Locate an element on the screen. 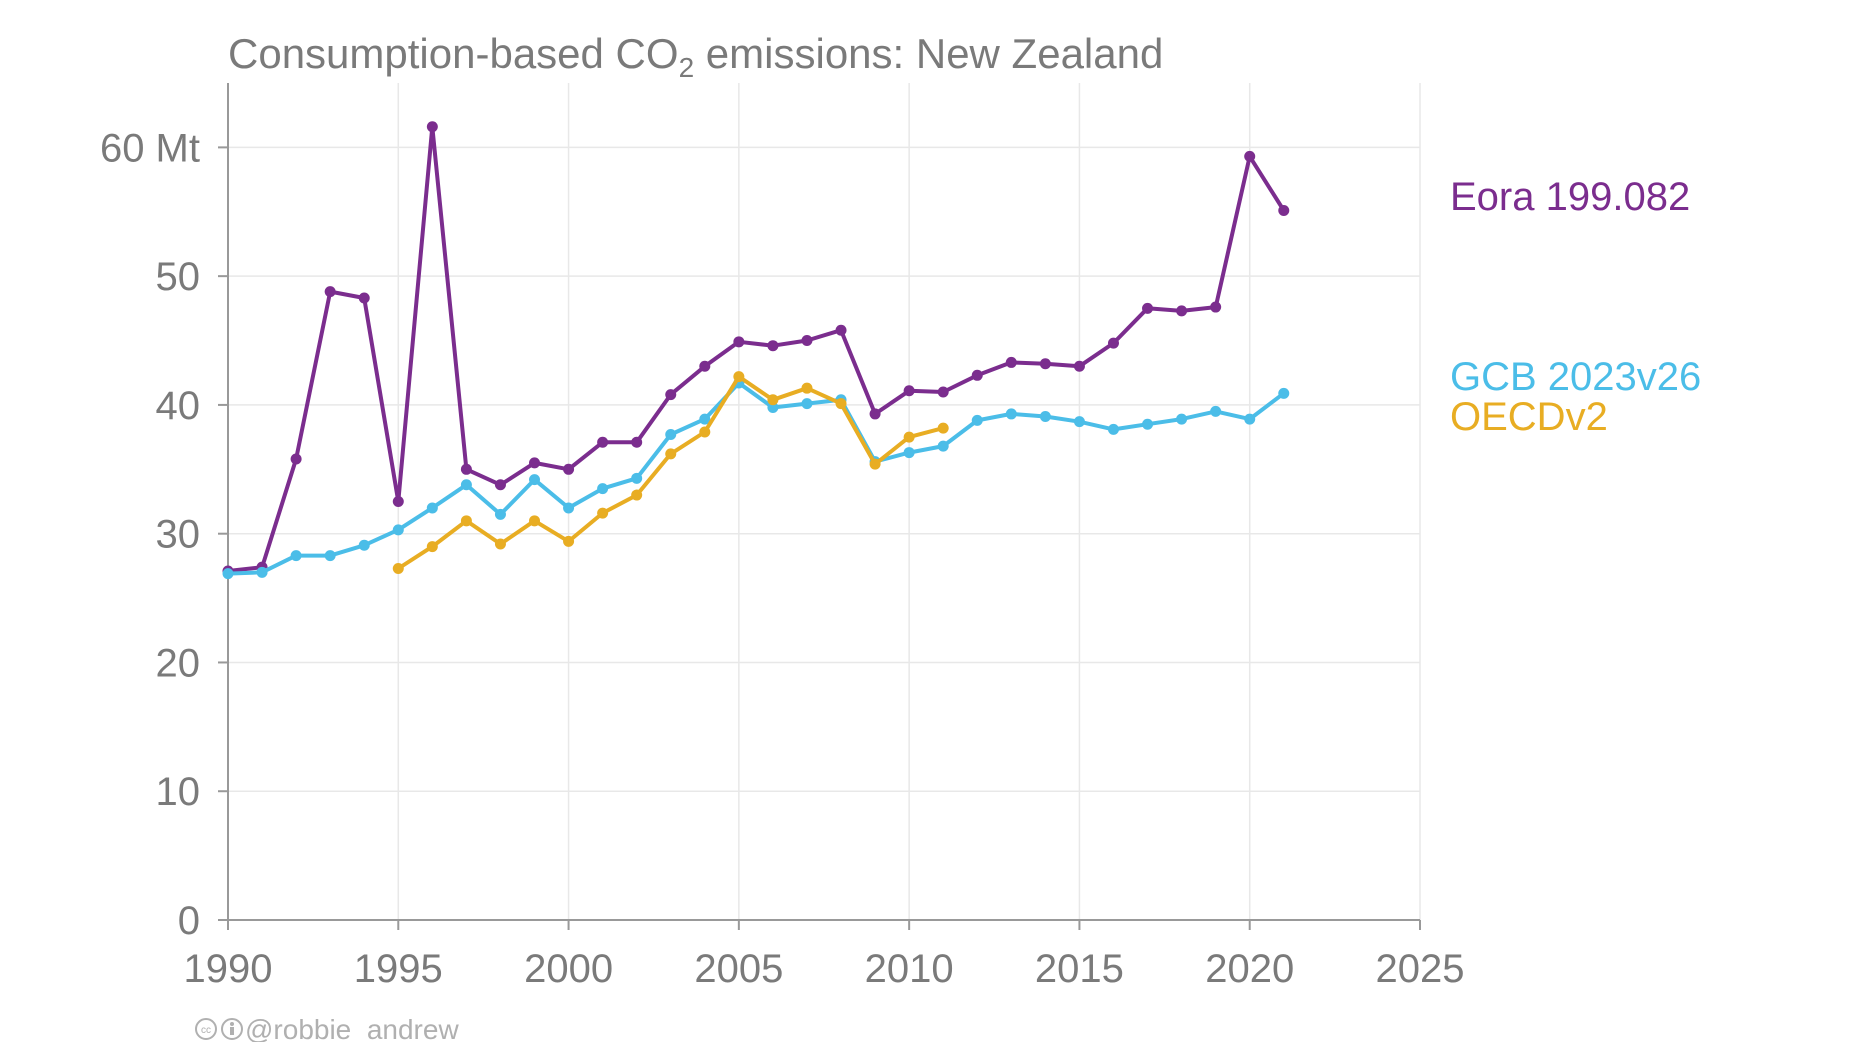 This screenshot has height=1042, width=1852. x-tick-label: 2000 is located at coordinates (568, 969).